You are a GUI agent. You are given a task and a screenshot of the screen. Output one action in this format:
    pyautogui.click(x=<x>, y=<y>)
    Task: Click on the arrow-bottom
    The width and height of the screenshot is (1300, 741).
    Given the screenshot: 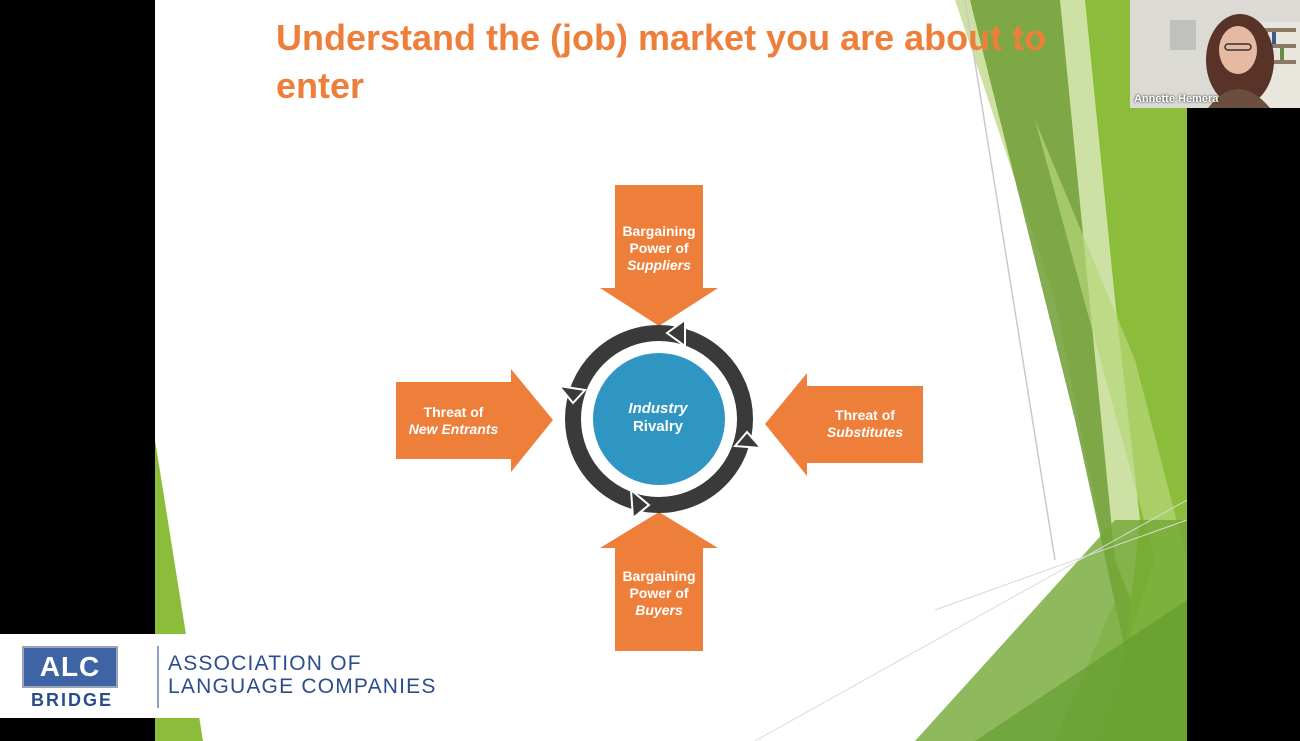 What is the action you would take?
    pyautogui.click(x=659, y=581)
    